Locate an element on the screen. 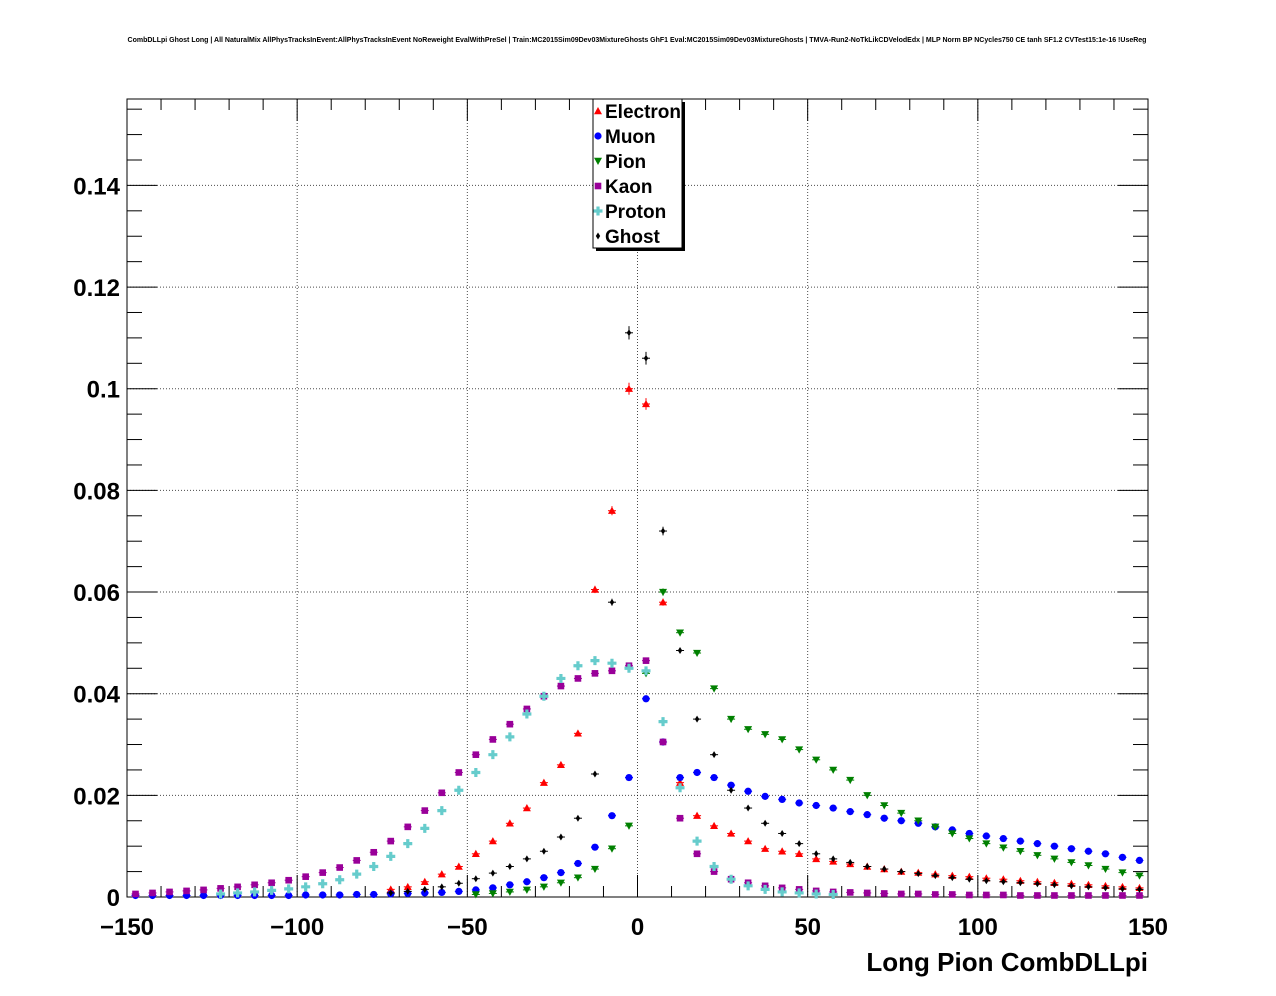 The width and height of the screenshot is (1276, 996). legend-item-muon: Muon is located at coordinates (625, 137).